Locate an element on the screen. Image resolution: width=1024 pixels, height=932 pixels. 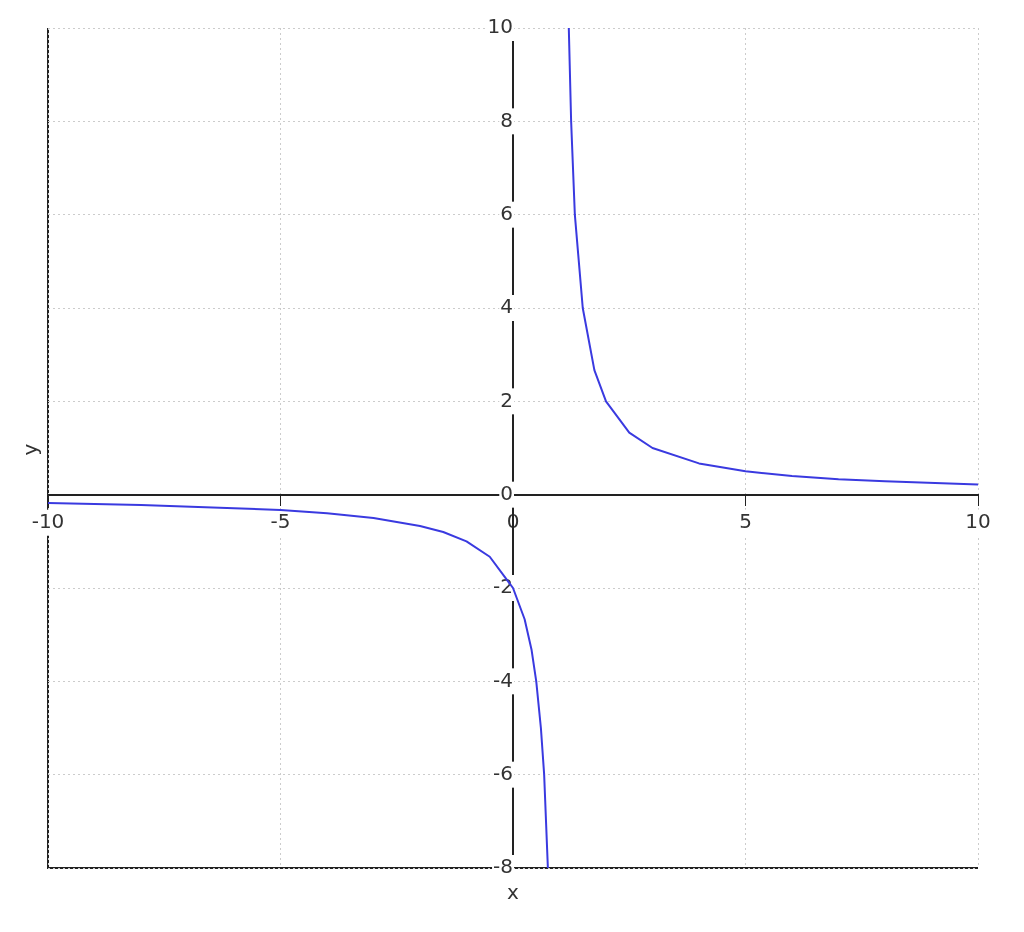
y-tick-label: 2 is located at coordinates (506, 399).